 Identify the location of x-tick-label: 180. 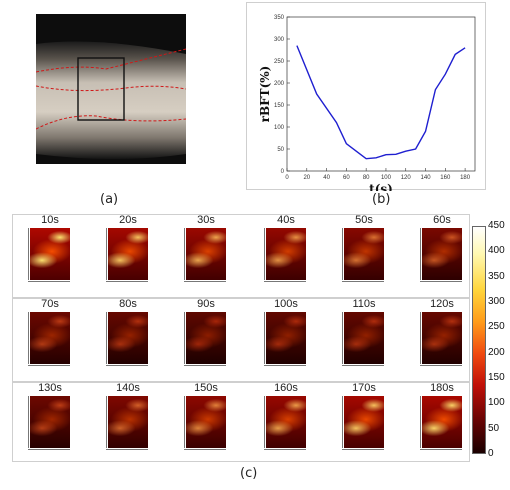
(465, 178).